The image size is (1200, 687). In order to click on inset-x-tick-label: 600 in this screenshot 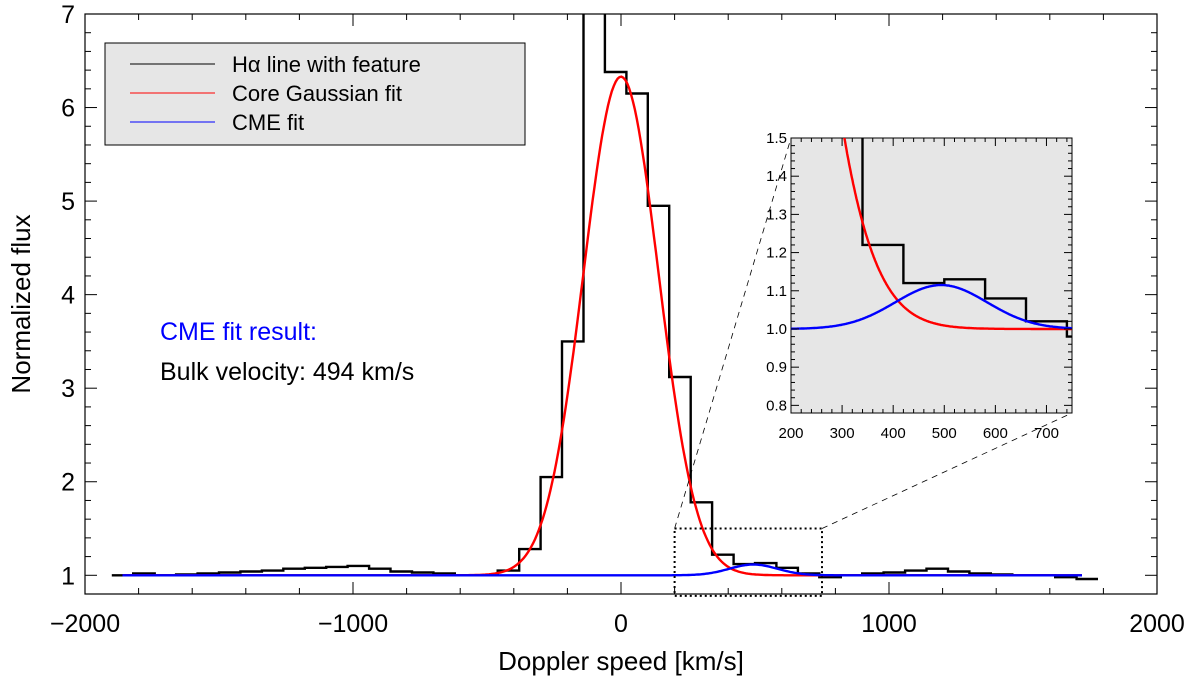, I will do `click(995, 433)`.